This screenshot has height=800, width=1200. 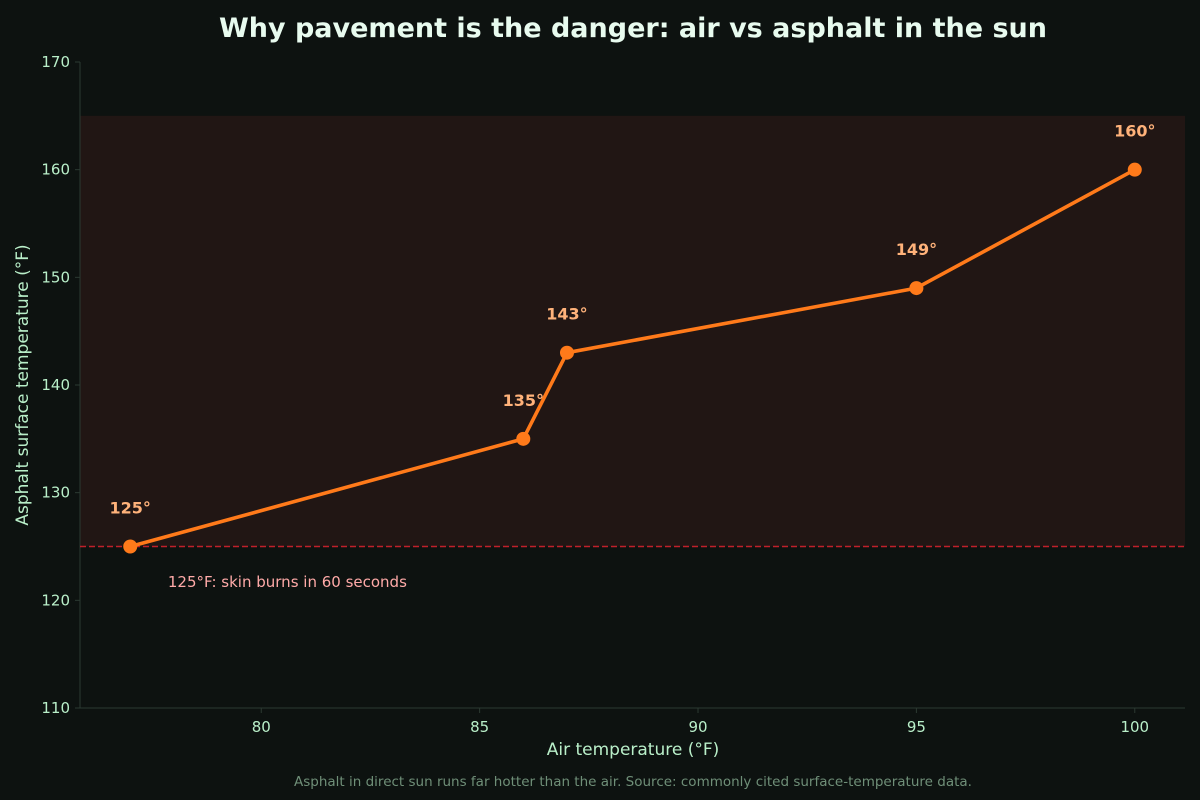 What do you see at coordinates (55, 385) in the screenshot?
I see `y-tick-label: 140` at bounding box center [55, 385].